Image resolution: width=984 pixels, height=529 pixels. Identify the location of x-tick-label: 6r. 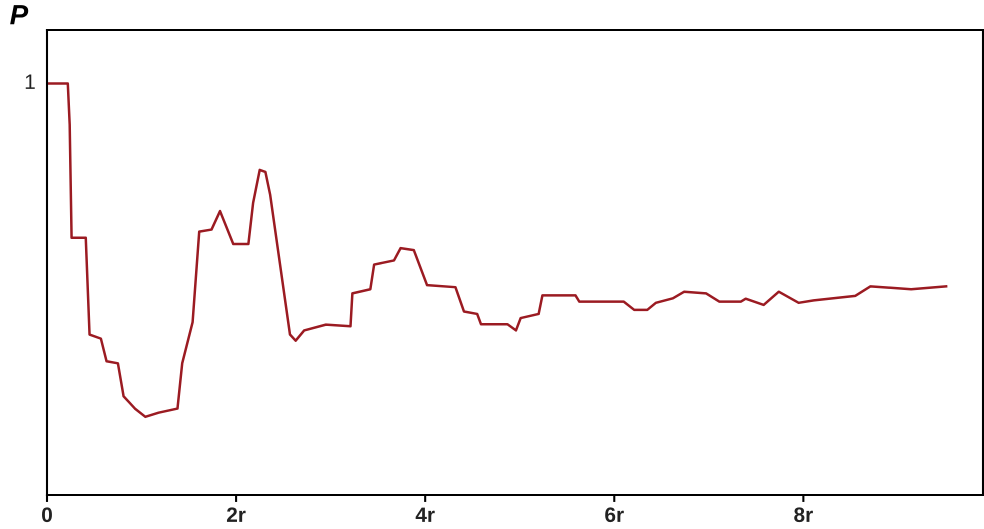
(614, 514).